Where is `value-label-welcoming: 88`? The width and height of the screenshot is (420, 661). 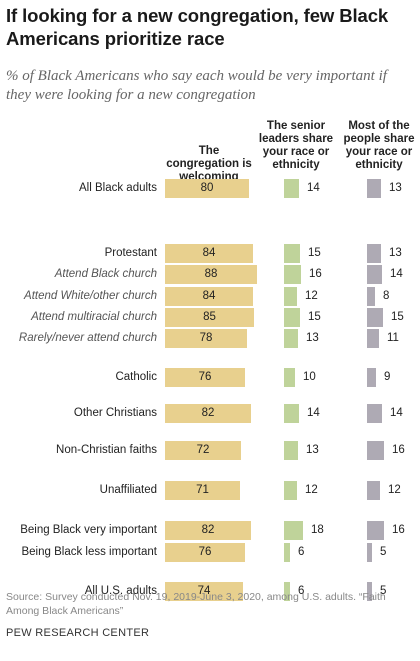 value-label-welcoming: 88 is located at coordinates (211, 274).